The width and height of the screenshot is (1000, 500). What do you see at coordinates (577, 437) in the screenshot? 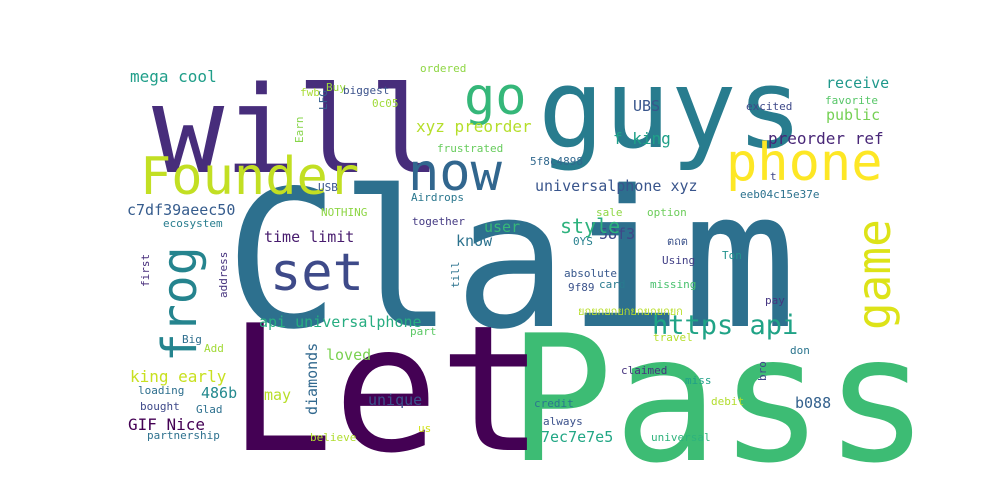
I see `word-cloud-word: 7ec7e7e5` at bounding box center [577, 437].